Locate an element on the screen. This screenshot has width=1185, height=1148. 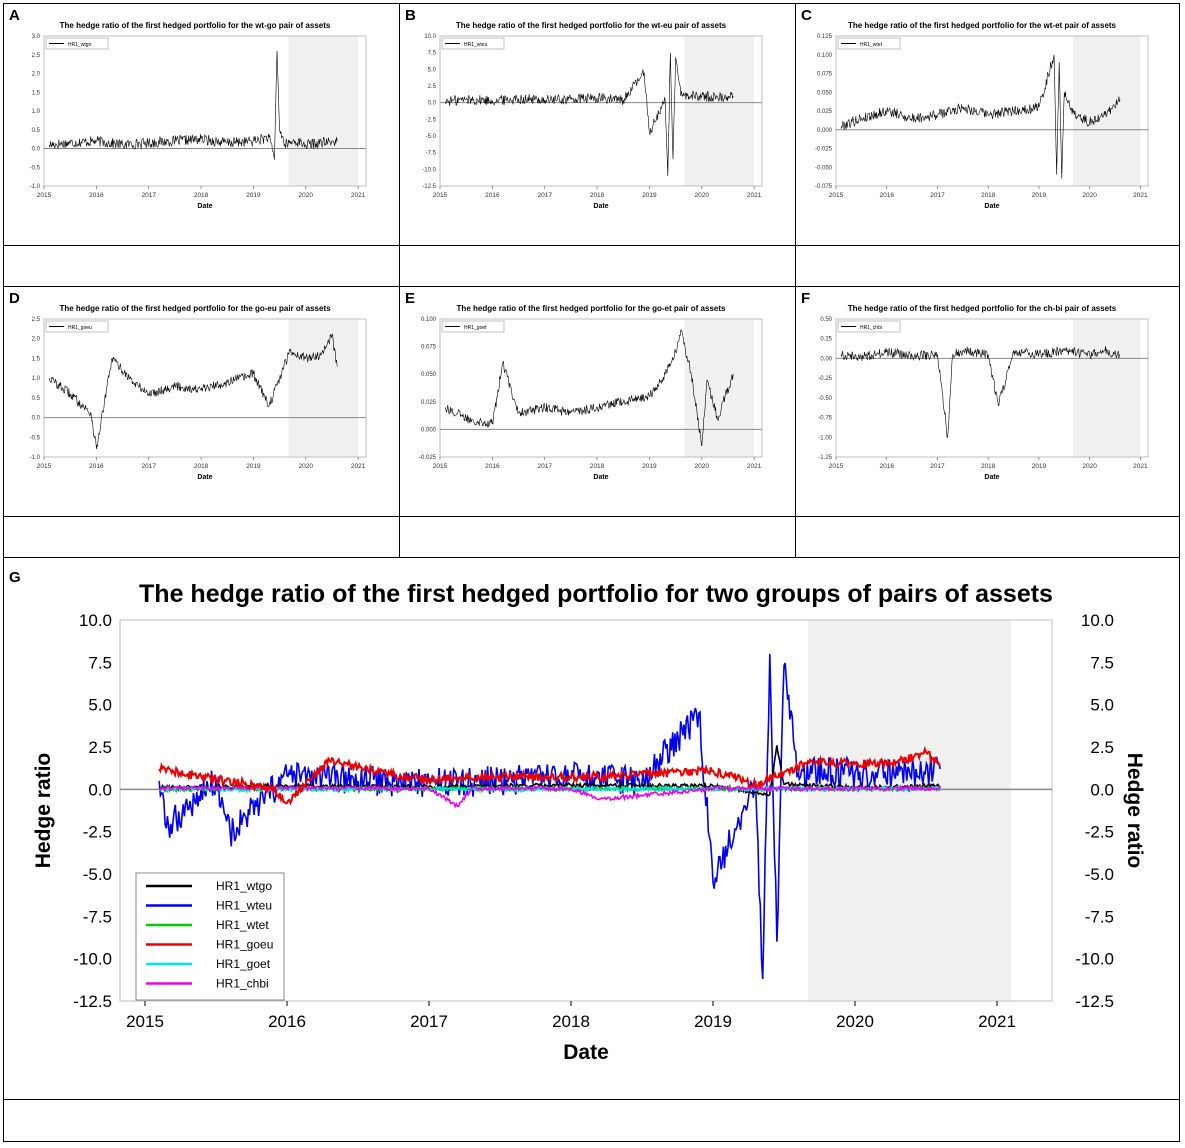
y-tick-label: 2.5 is located at coordinates (36, 56).